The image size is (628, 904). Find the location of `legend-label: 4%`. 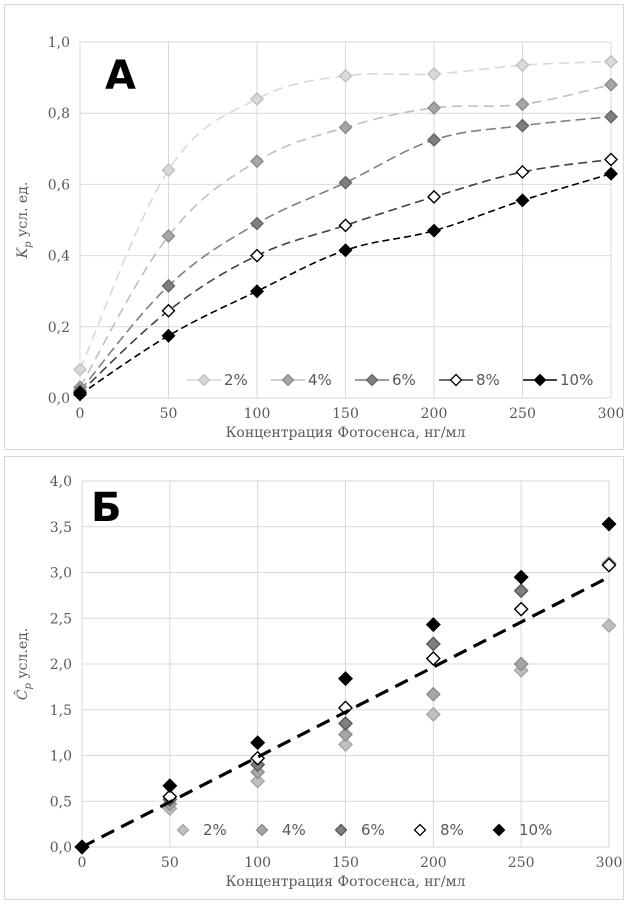

legend-label: 4% is located at coordinates (294, 830).